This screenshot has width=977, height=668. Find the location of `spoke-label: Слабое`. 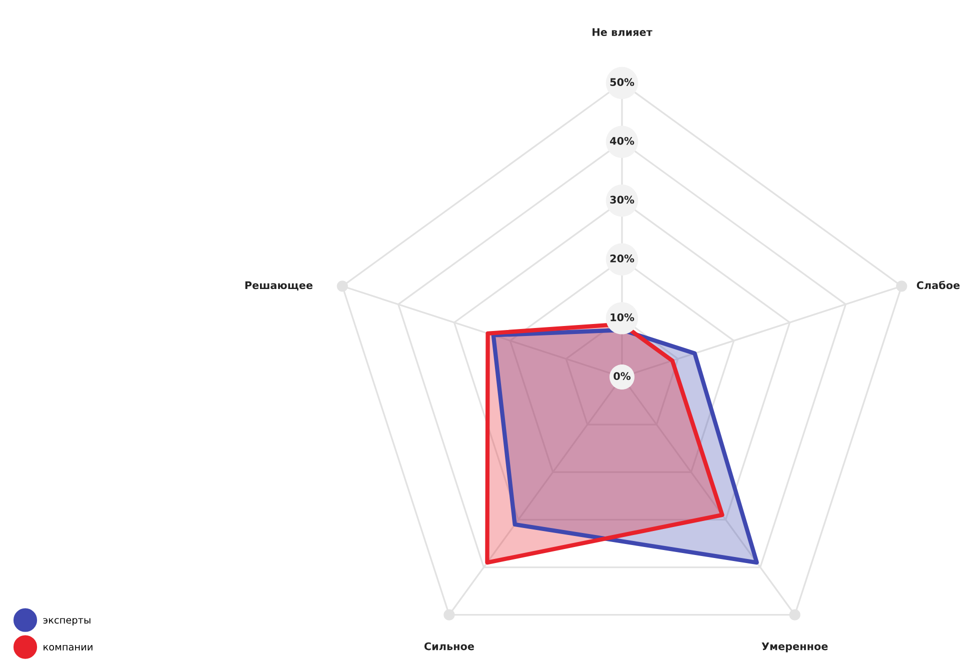

spoke-label: Слабое is located at coordinates (938, 285).